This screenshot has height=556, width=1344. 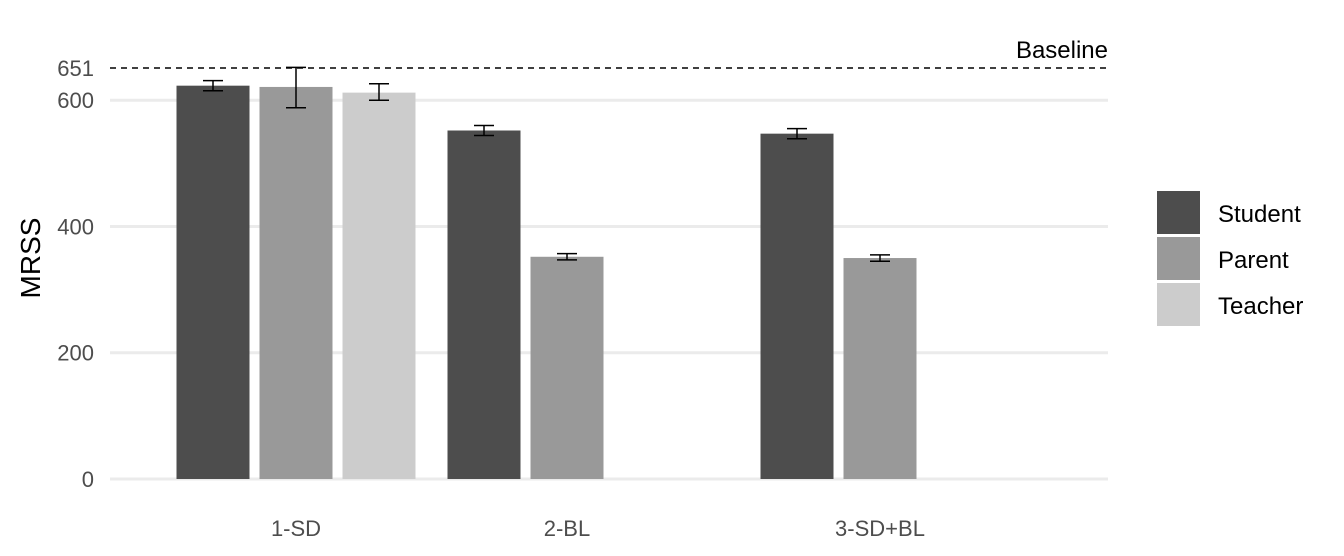 I want to click on baseline-label: Baseline, so click(x=1062, y=50).